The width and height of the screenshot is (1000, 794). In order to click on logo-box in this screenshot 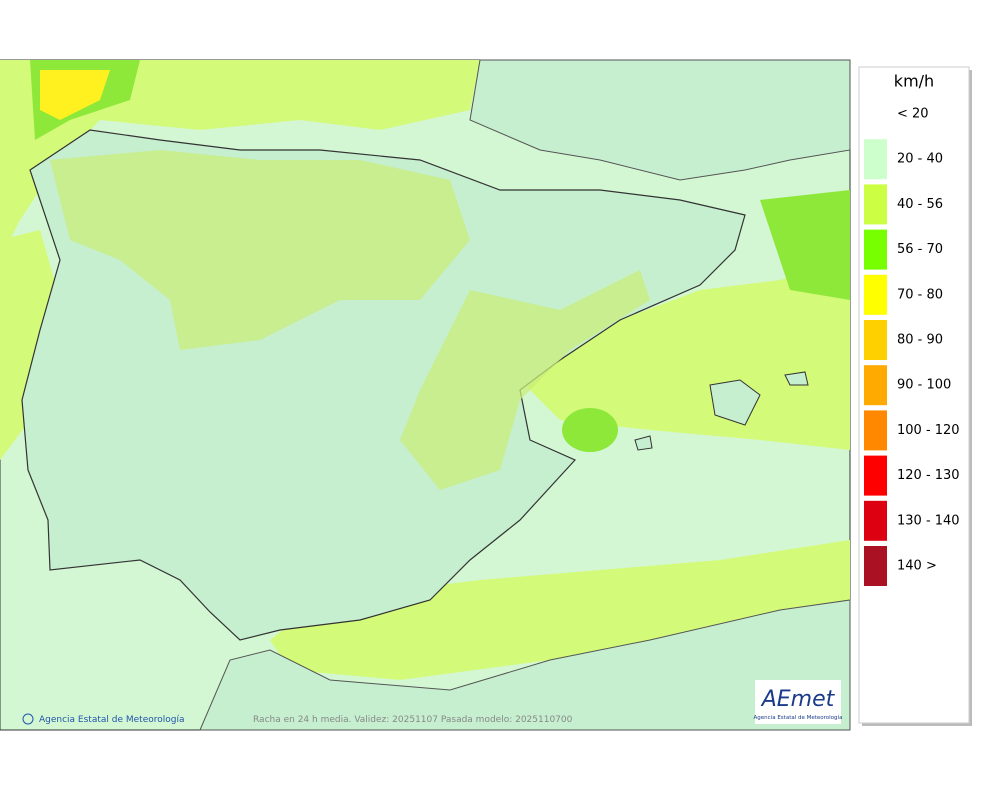, I will do `click(798, 702)`.